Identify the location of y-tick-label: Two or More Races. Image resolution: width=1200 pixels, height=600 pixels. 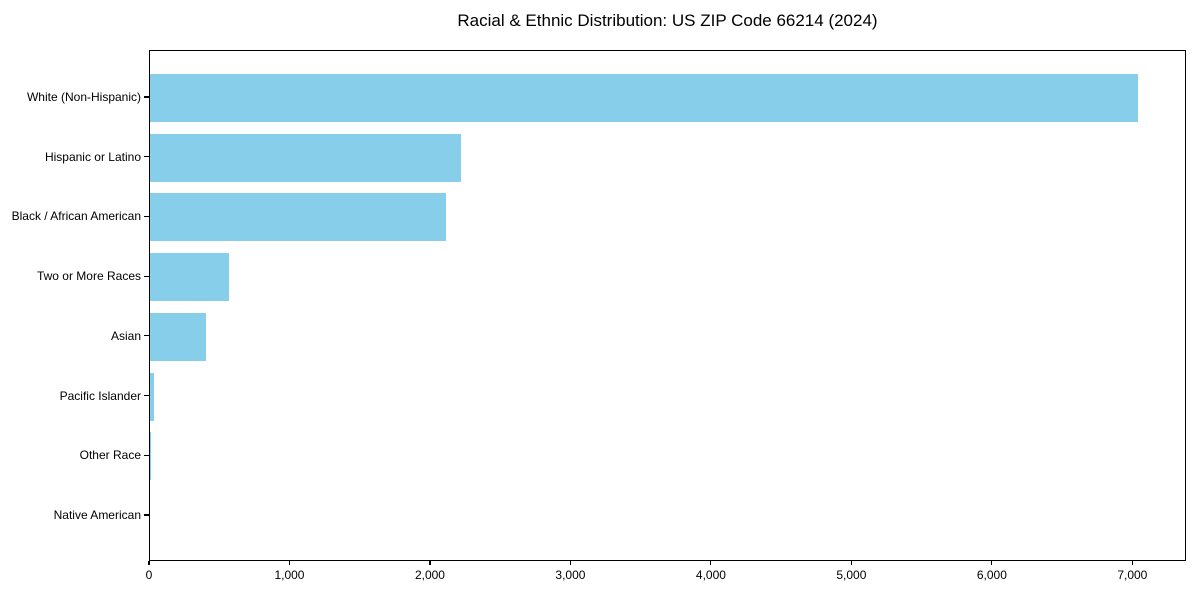
(88, 276).